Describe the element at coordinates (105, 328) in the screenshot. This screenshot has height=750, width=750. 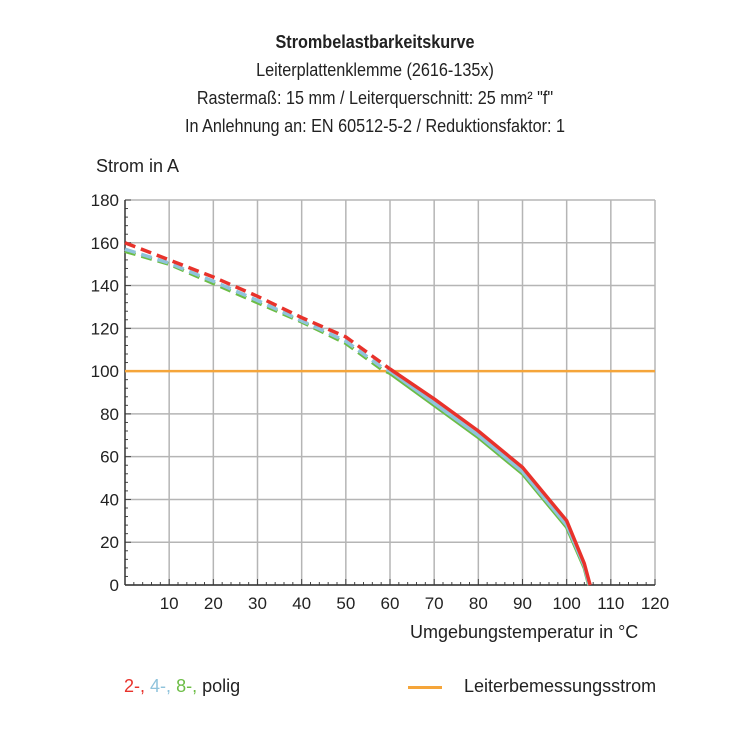
I see `y-tick-label: 120` at that location.